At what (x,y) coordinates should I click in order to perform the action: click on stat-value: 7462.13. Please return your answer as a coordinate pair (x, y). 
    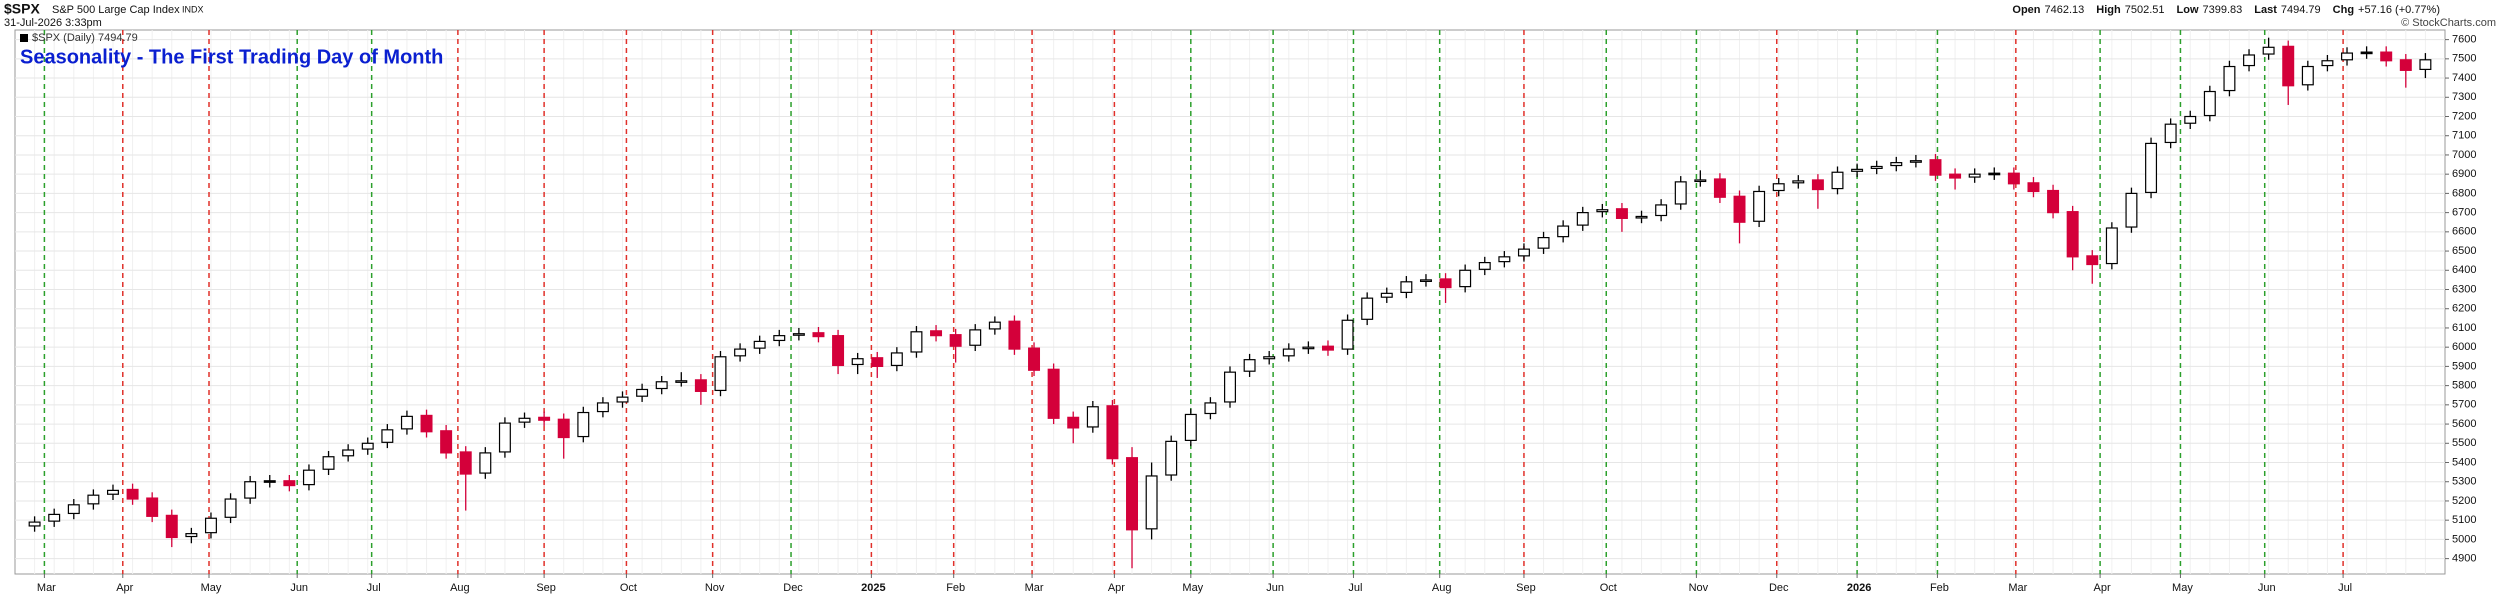
    Looking at the image, I should click on (2065, 10).